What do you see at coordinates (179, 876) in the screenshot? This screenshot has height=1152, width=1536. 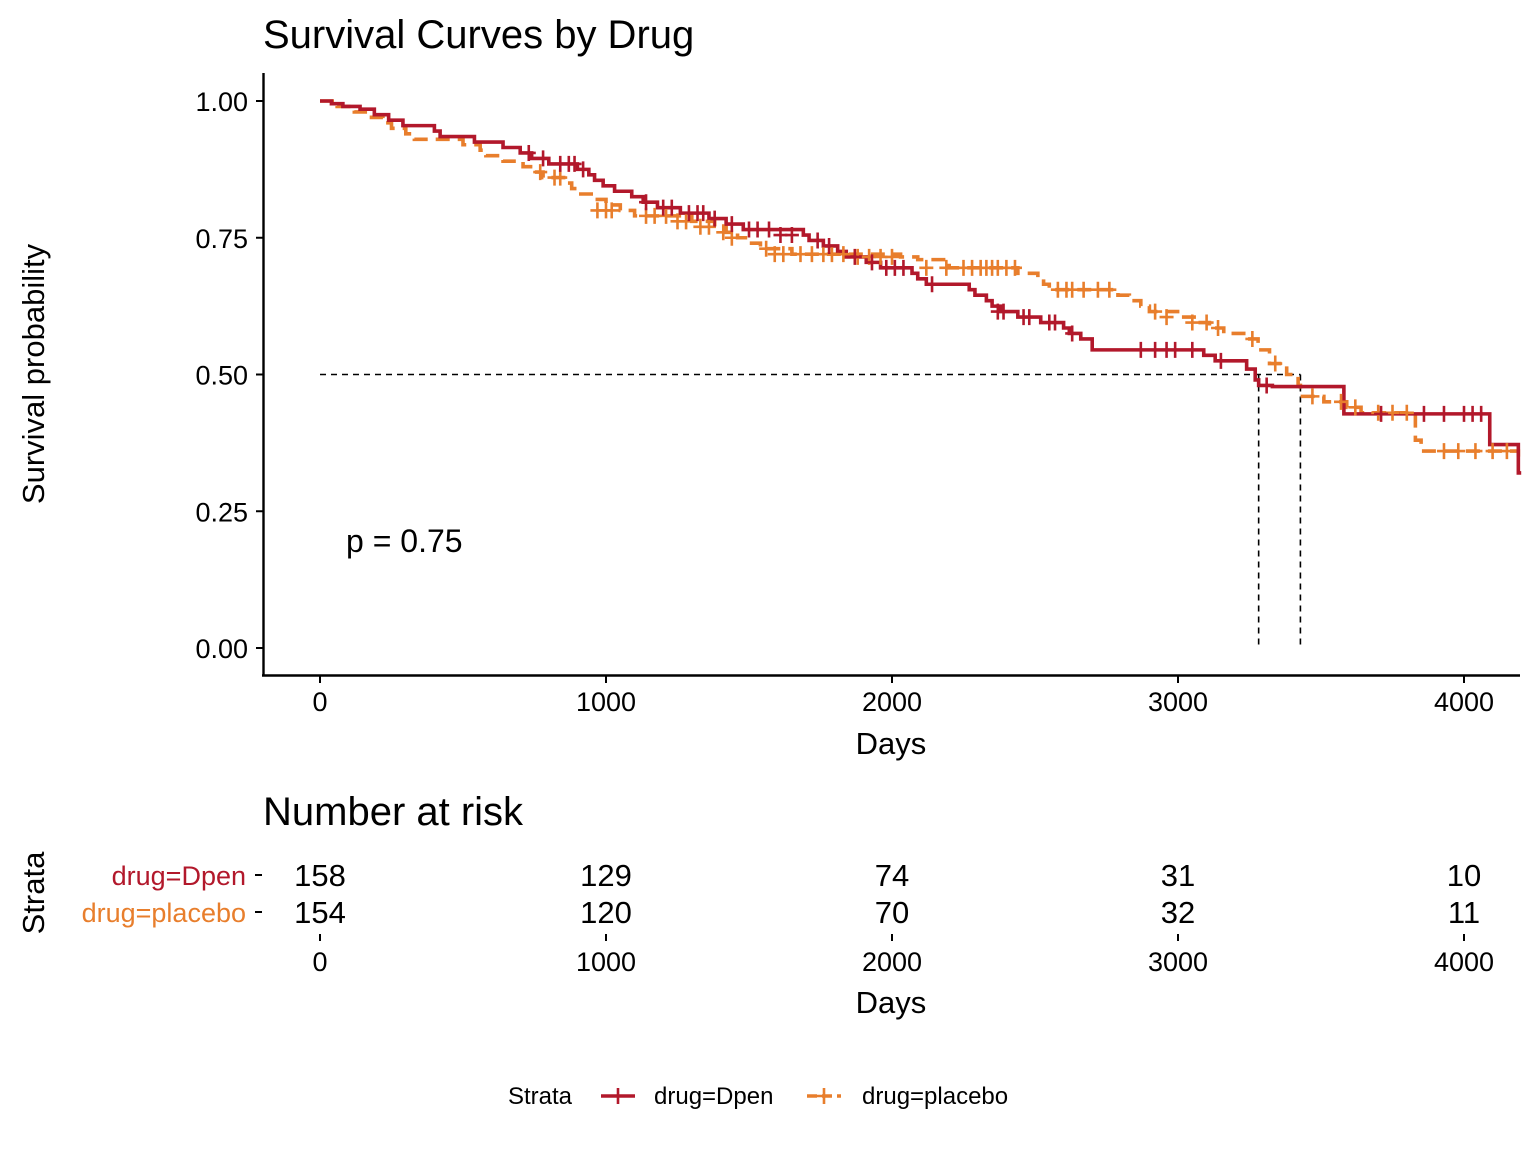 I see `risk-row-label: drug=Dpen` at bounding box center [179, 876].